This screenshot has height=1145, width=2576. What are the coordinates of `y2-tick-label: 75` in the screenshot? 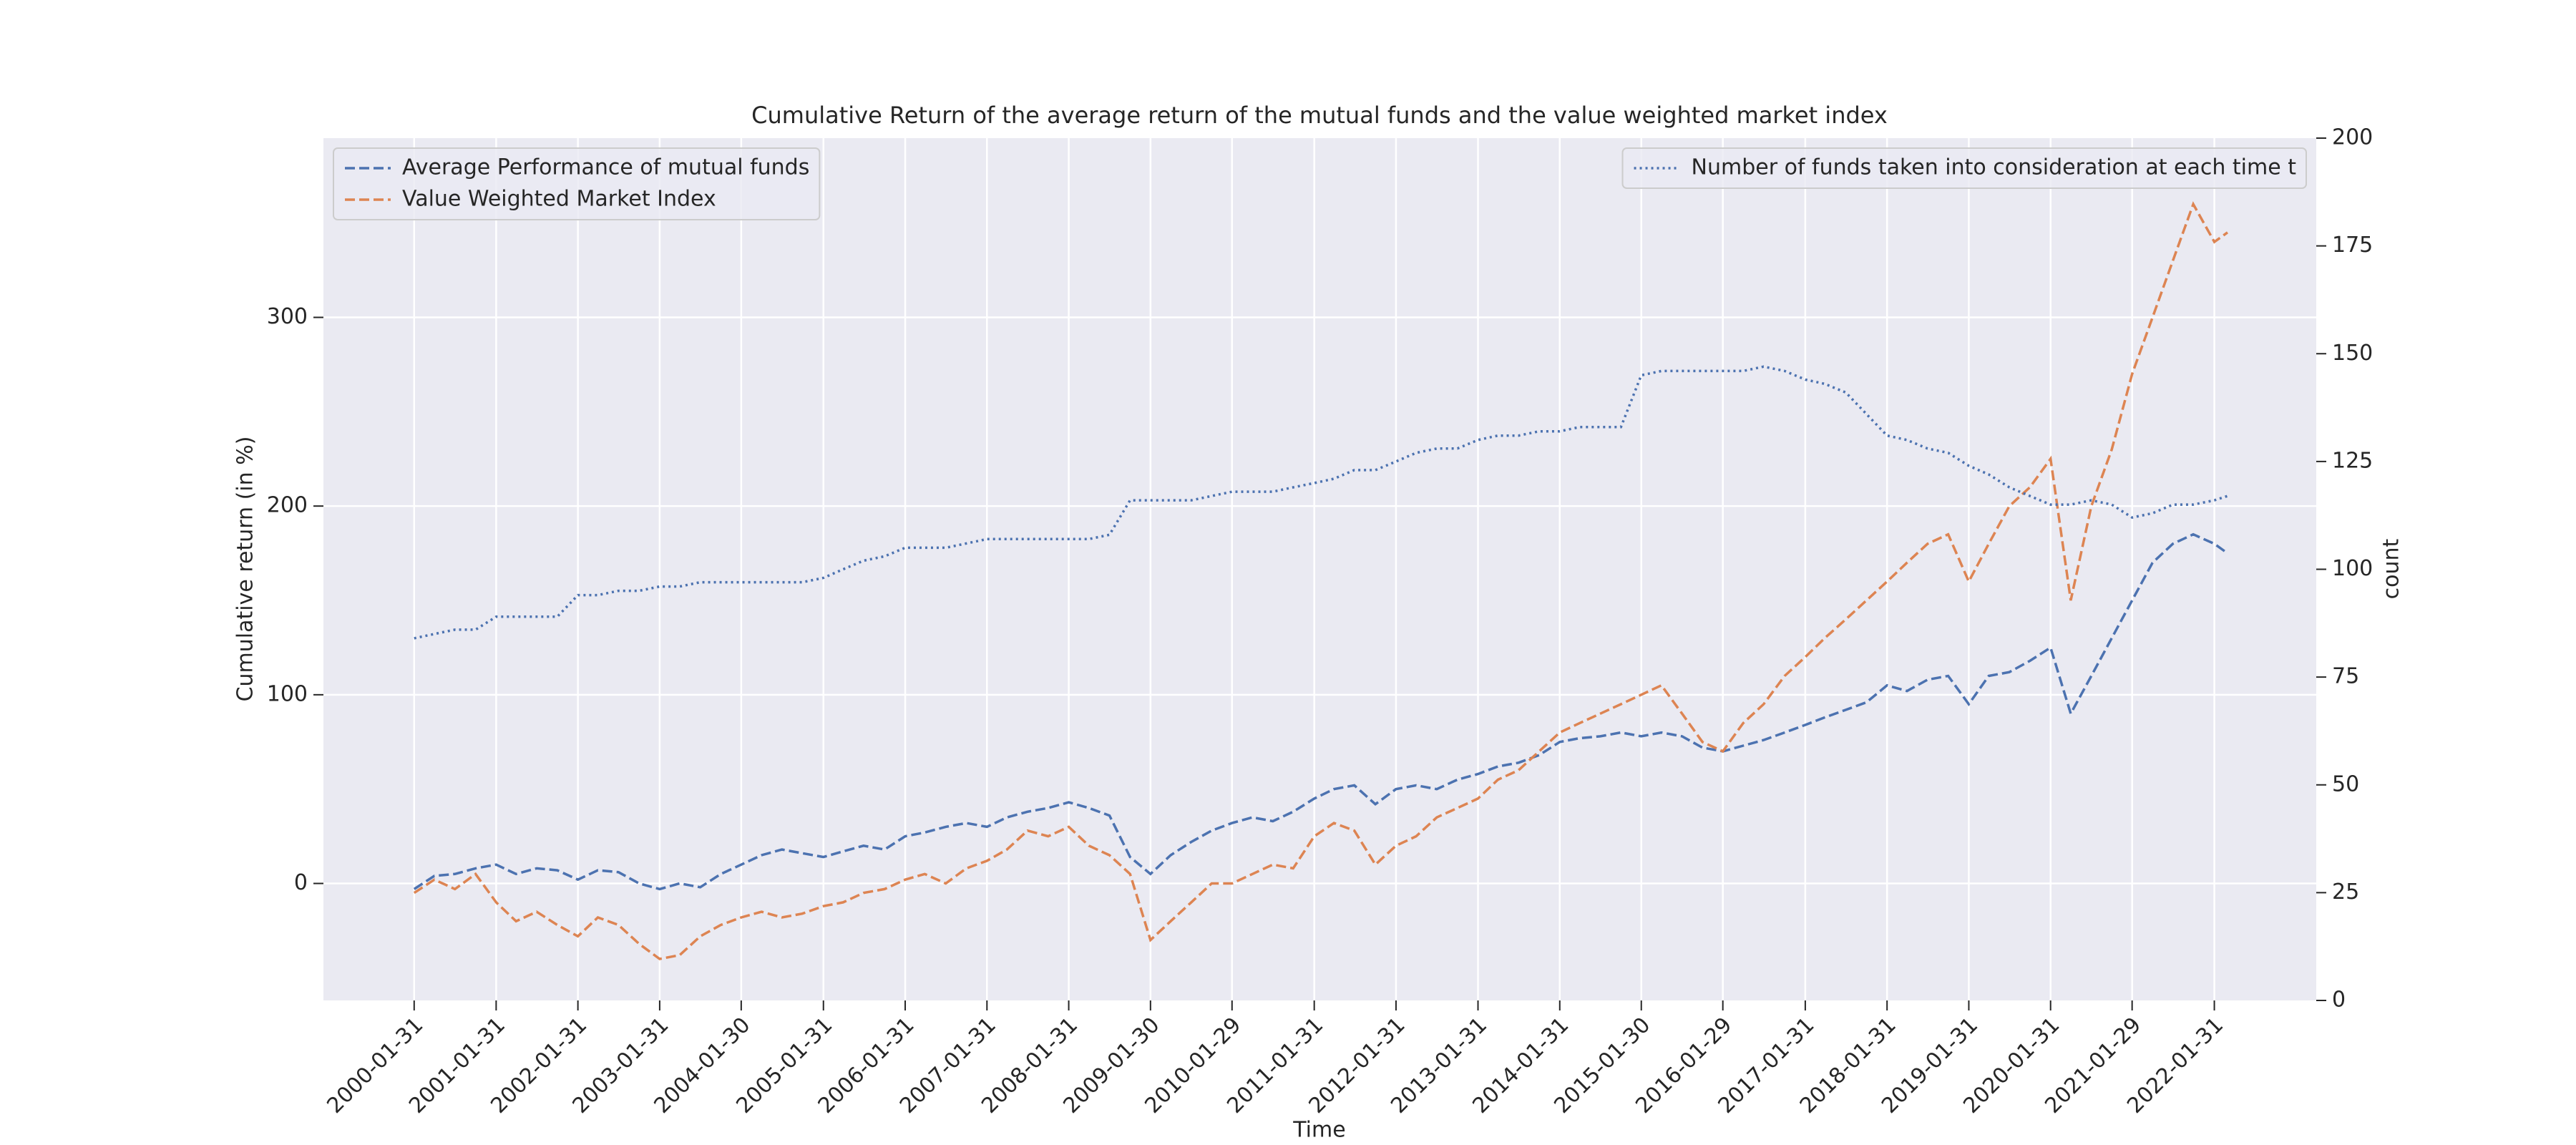 It's located at (2345, 676).